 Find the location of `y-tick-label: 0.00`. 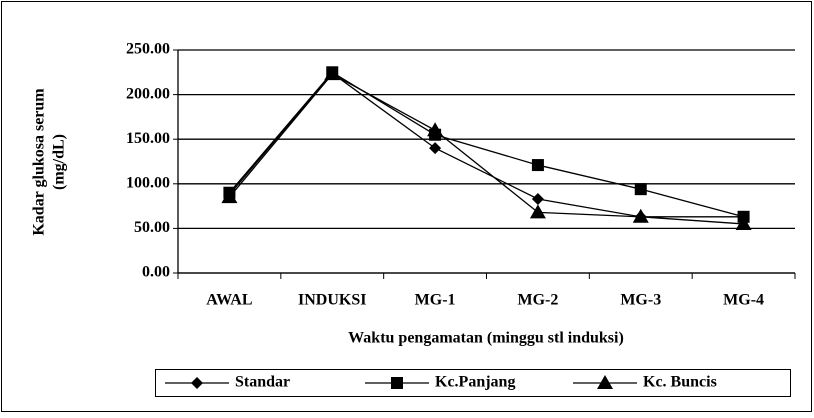

y-tick-label: 0.00 is located at coordinates (156, 272).